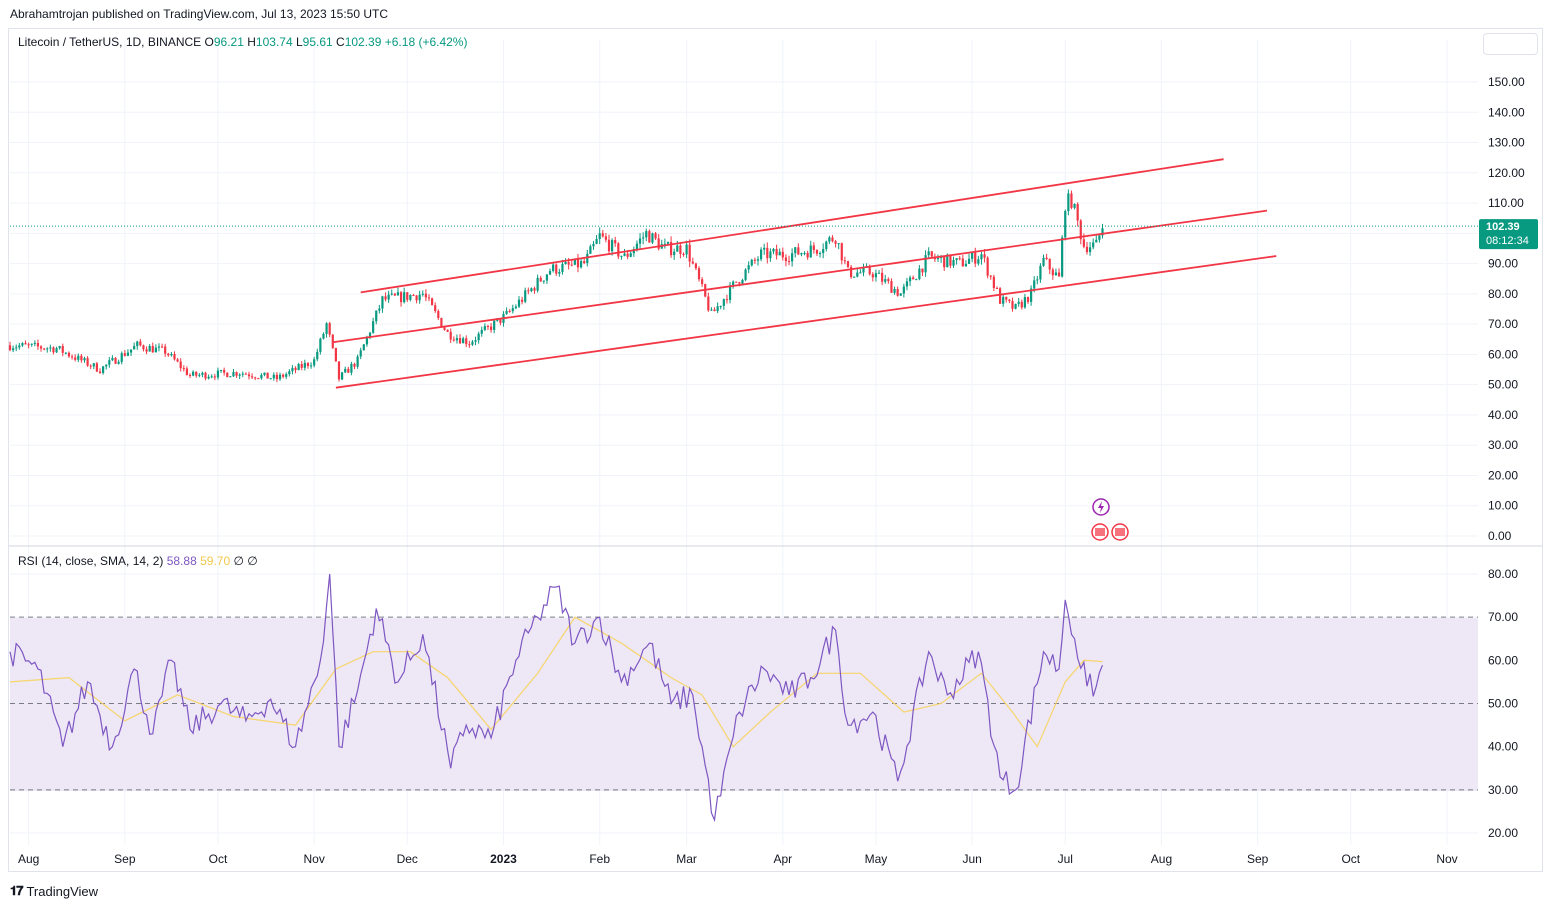 This screenshot has width=1553, height=909. What do you see at coordinates (1503, 574) in the screenshot?
I see `rsi-tick-label: 80.00` at bounding box center [1503, 574].